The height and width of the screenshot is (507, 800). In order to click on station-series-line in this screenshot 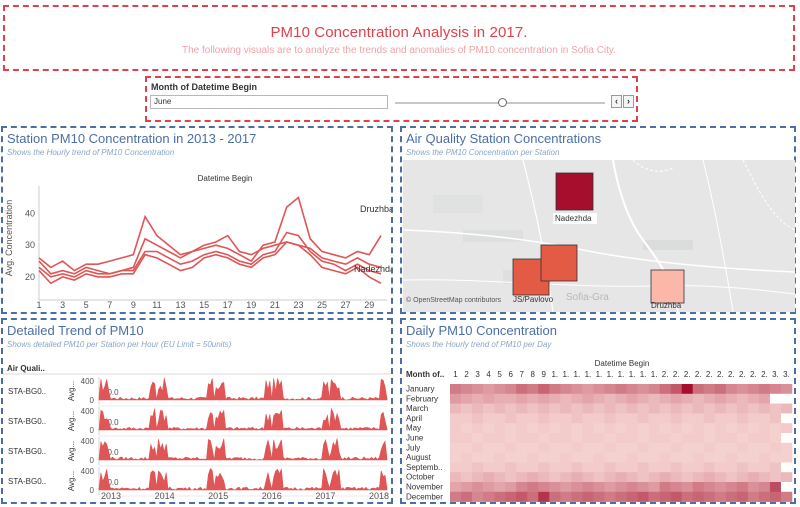, I will do `click(210, 235)`.